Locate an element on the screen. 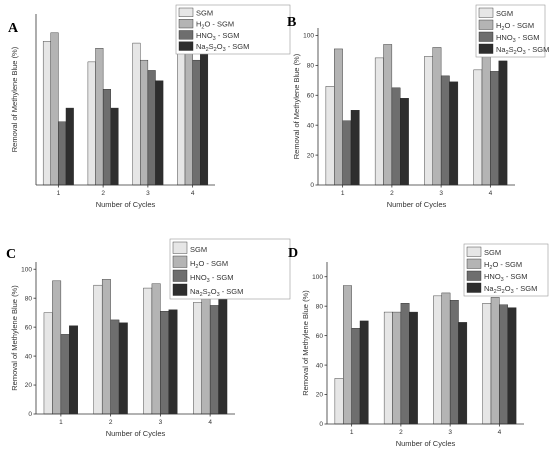  panel-label: A is located at coordinates (13, 28).